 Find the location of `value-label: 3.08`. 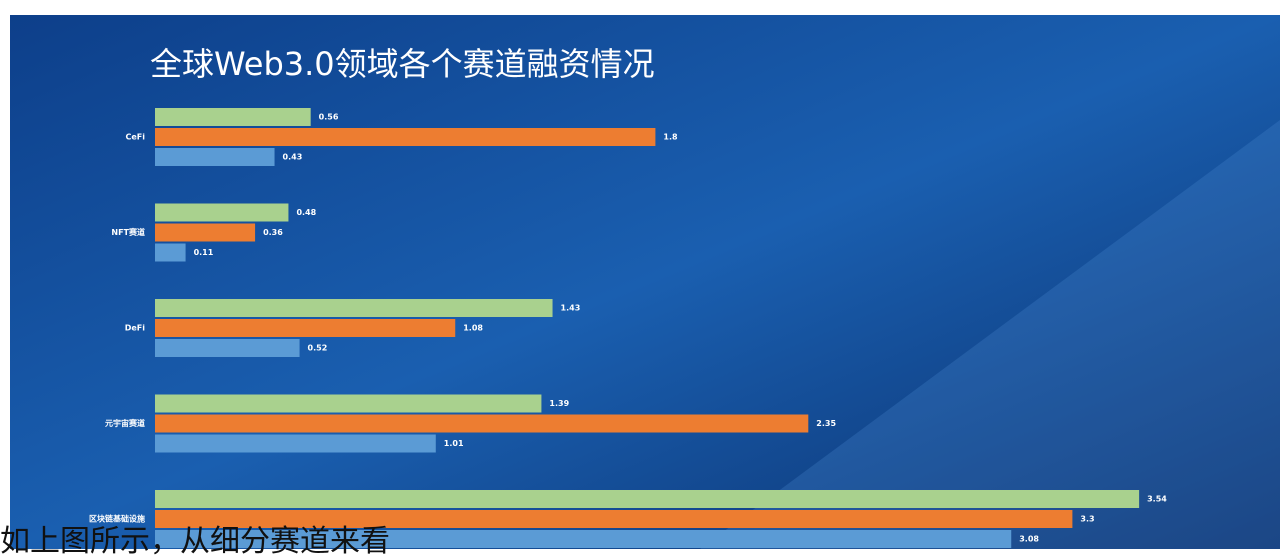

value-label: 3.08 is located at coordinates (1029, 539).